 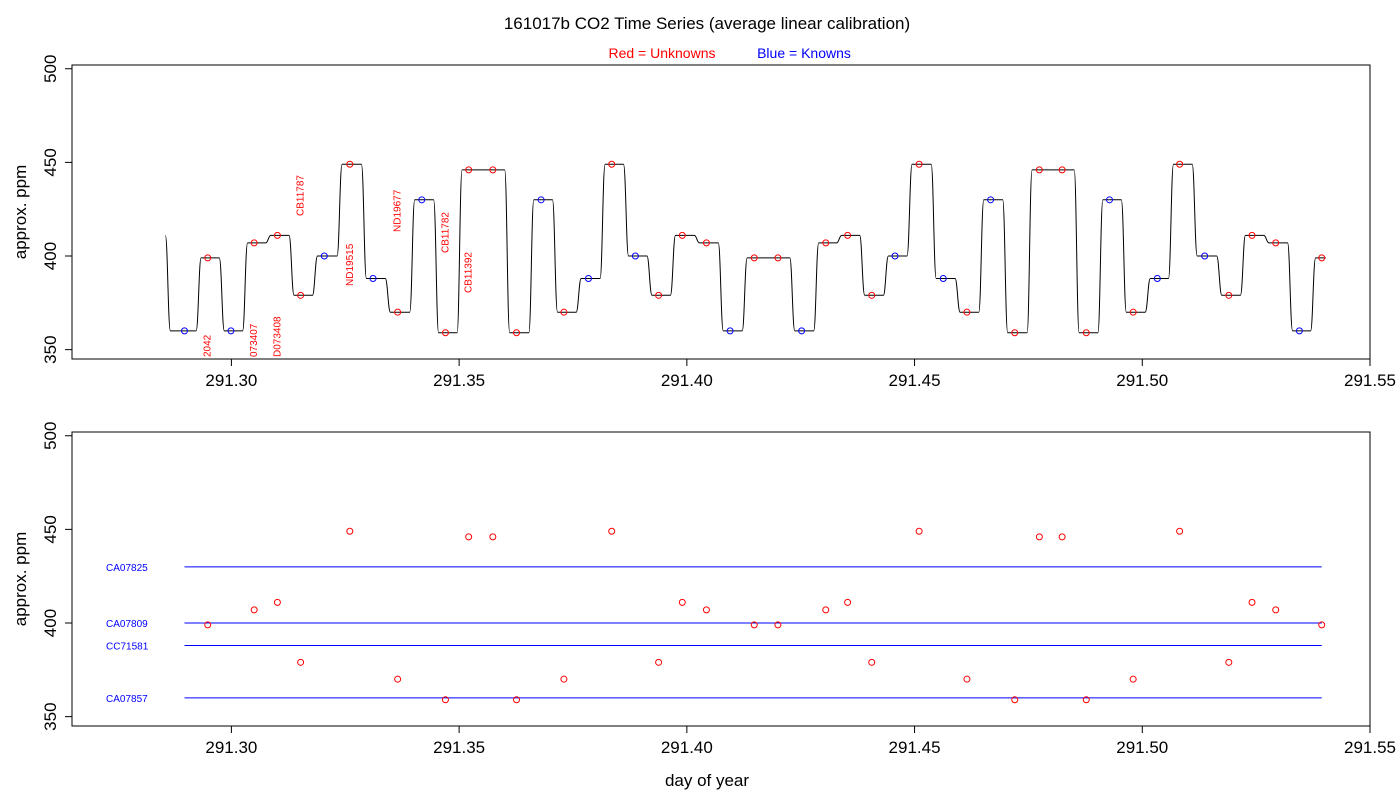 What do you see at coordinates (127, 568) in the screenshot?
I see `reference-line-label: CA07825` at bounding box center [127, 568].